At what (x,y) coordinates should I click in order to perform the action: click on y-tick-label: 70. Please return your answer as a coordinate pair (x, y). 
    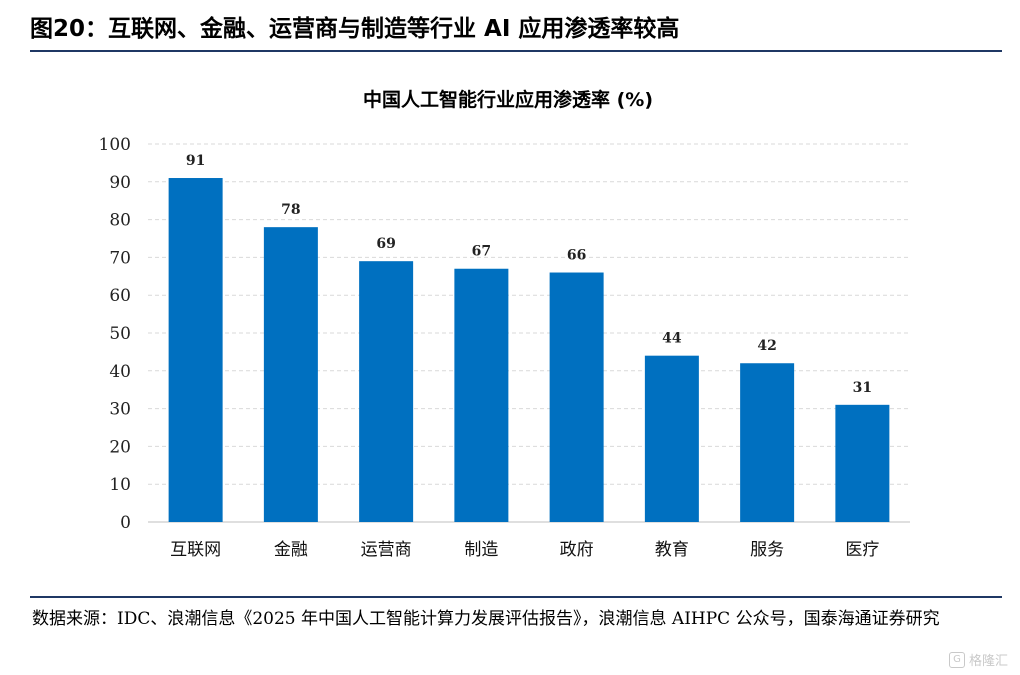
    Looking at the image, I should click on (120, 258).